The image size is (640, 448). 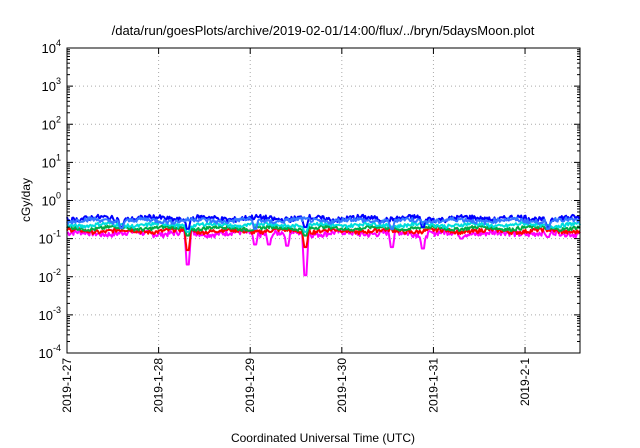 I want to click on y-tick-label: 10², so click(x=51, y=123).